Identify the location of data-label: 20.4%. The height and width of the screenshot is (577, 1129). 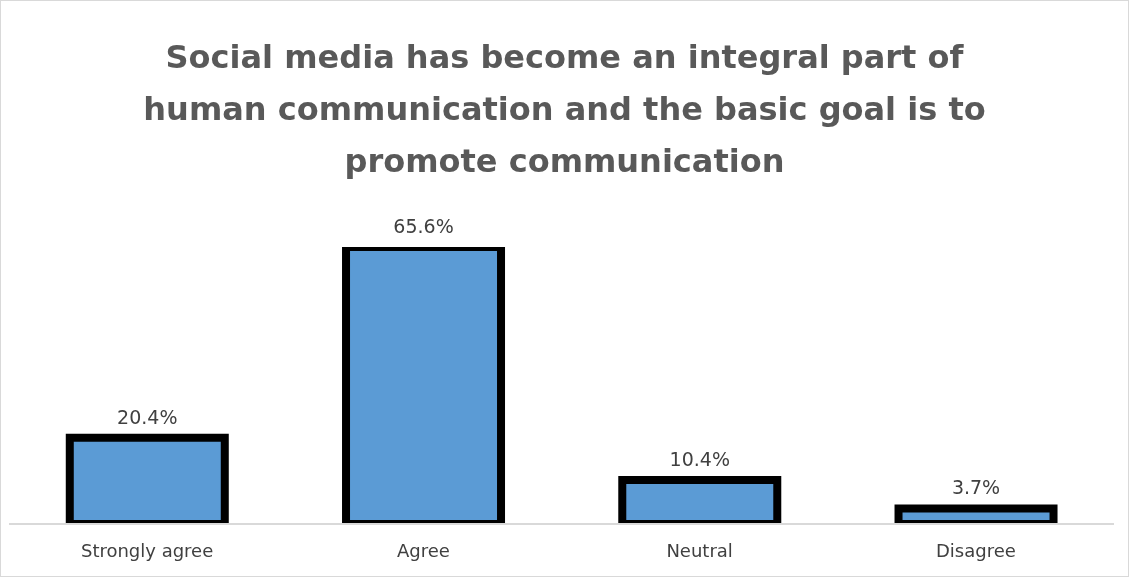
(147, 416).